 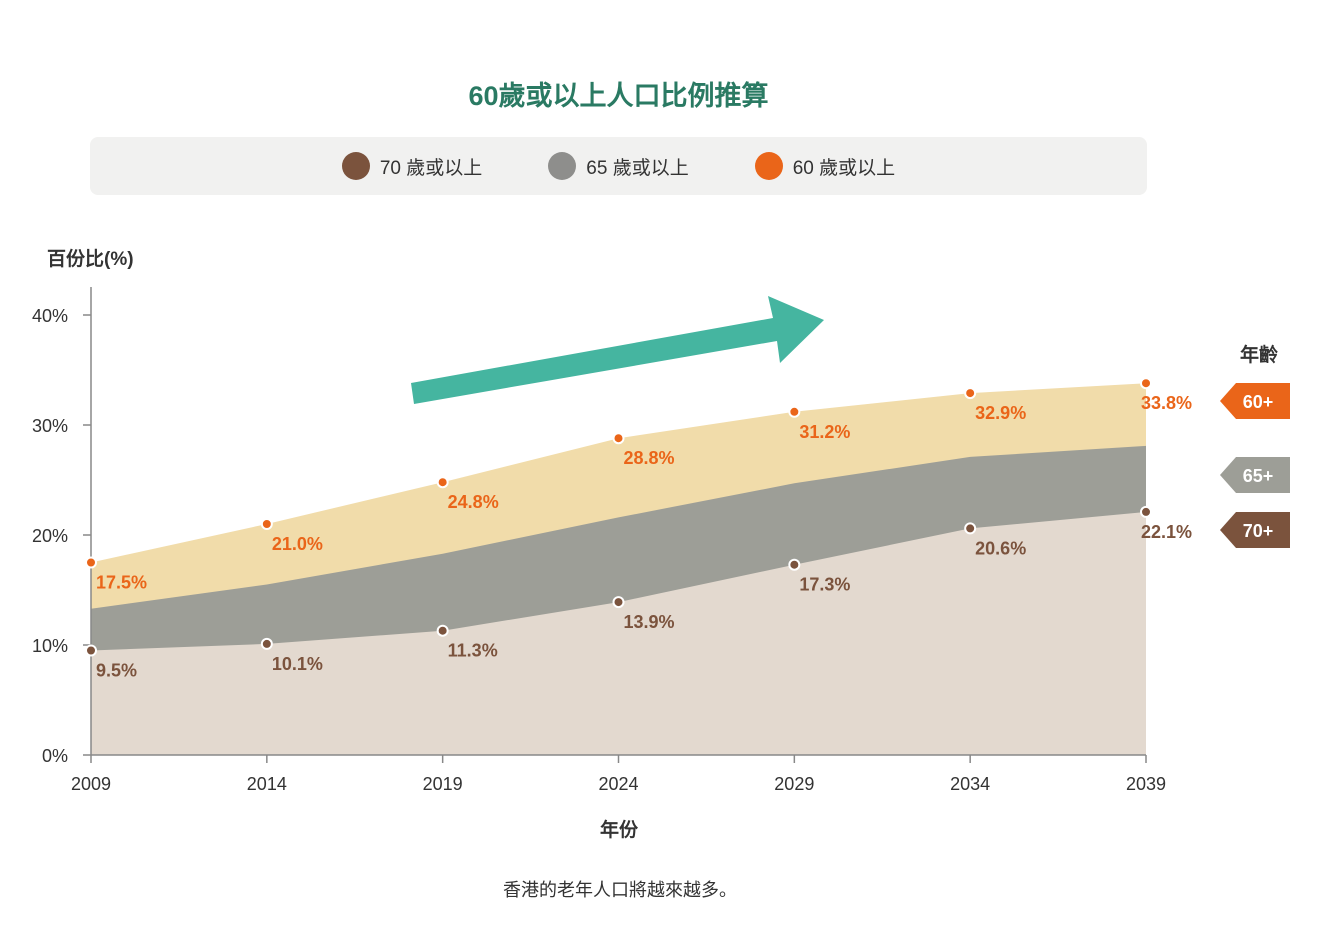 What do you see at coordinates (1258, 402) in the screenshot?
I see `side-legend-label-60plus: 60+` at bounding box center [1258, 402].